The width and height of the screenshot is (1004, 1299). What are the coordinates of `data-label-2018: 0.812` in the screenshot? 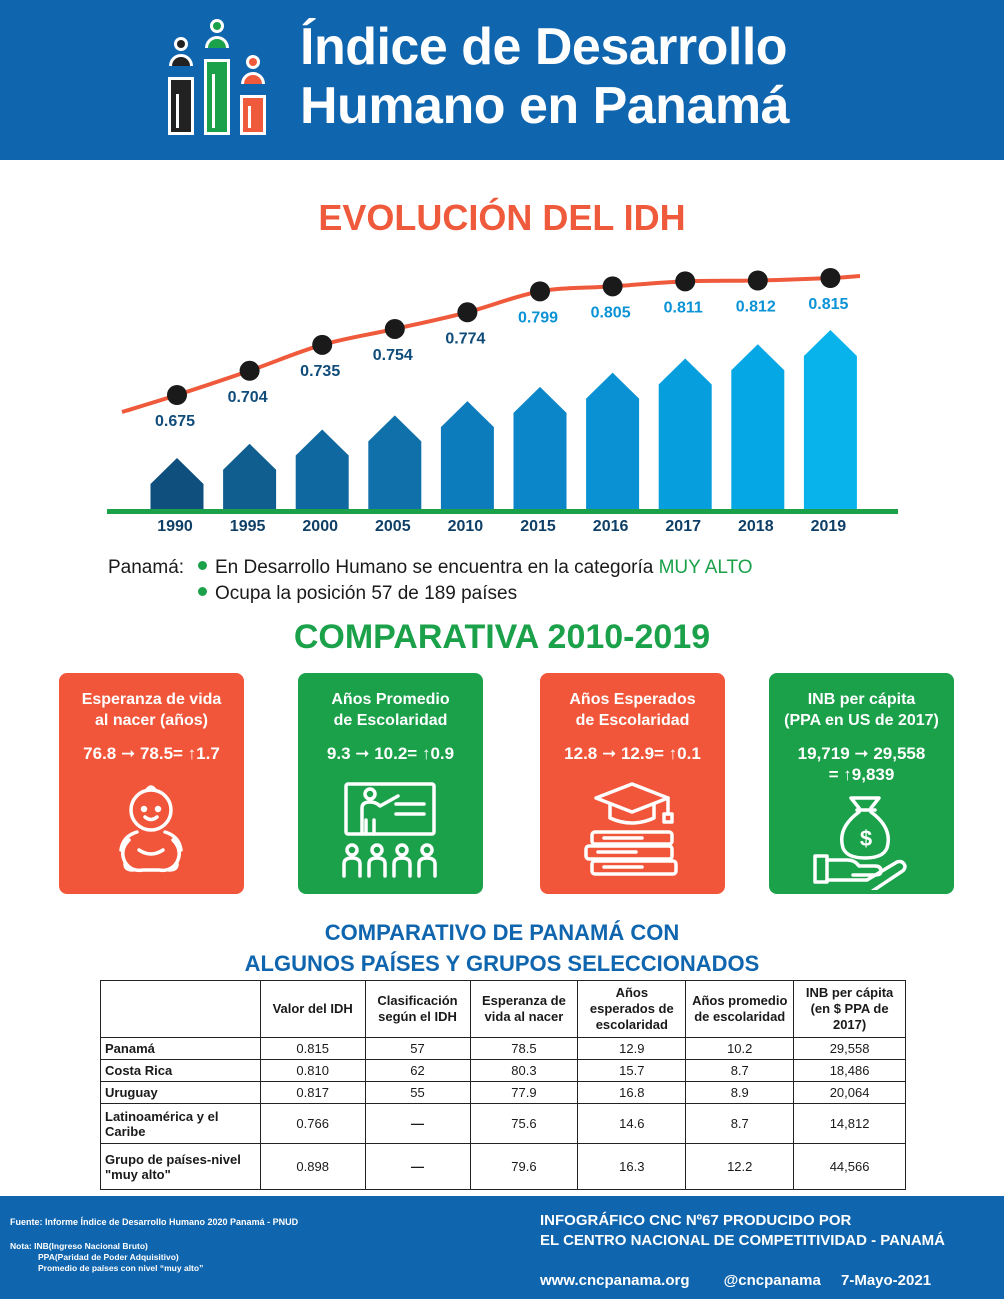 It's located at (756, 307).